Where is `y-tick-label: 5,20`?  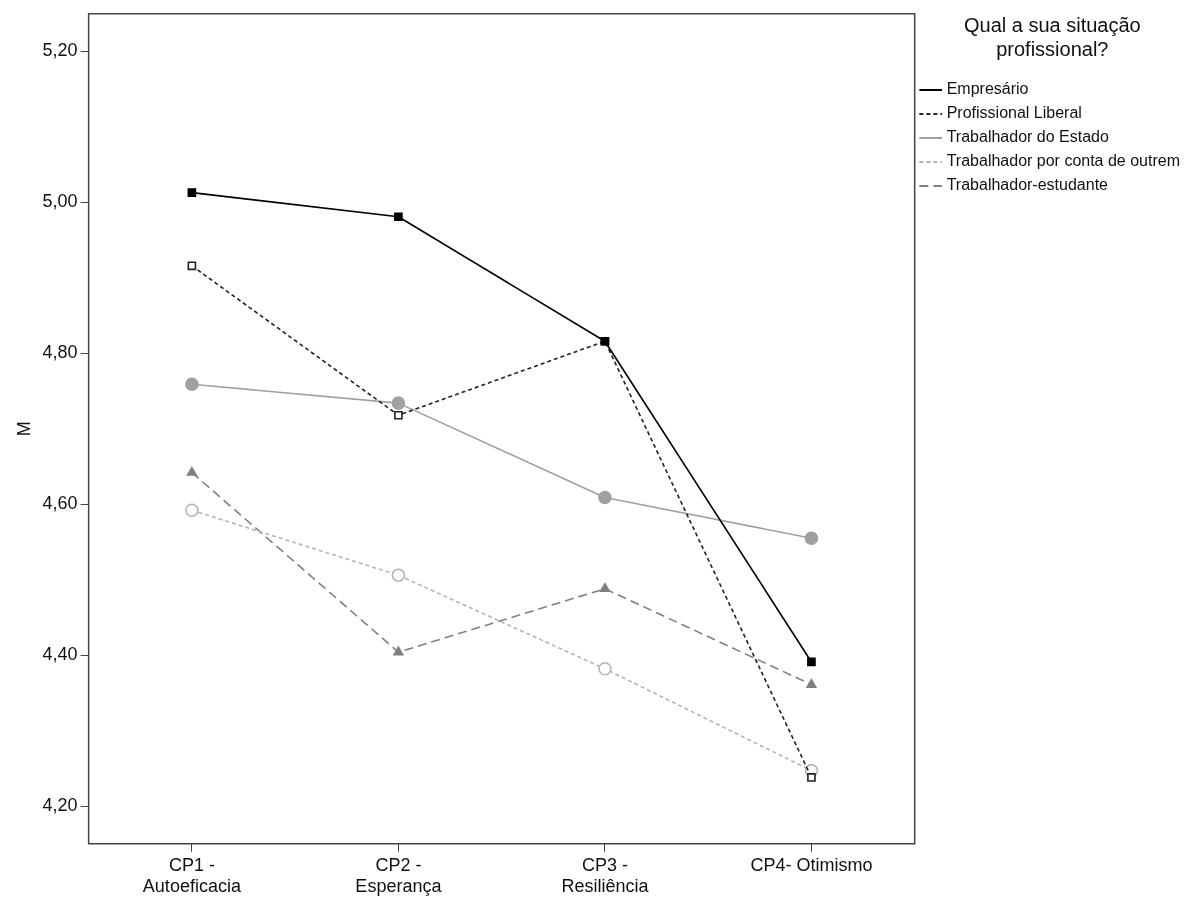 y-tick-label: 5,20 is located at coordinates (60, 50).